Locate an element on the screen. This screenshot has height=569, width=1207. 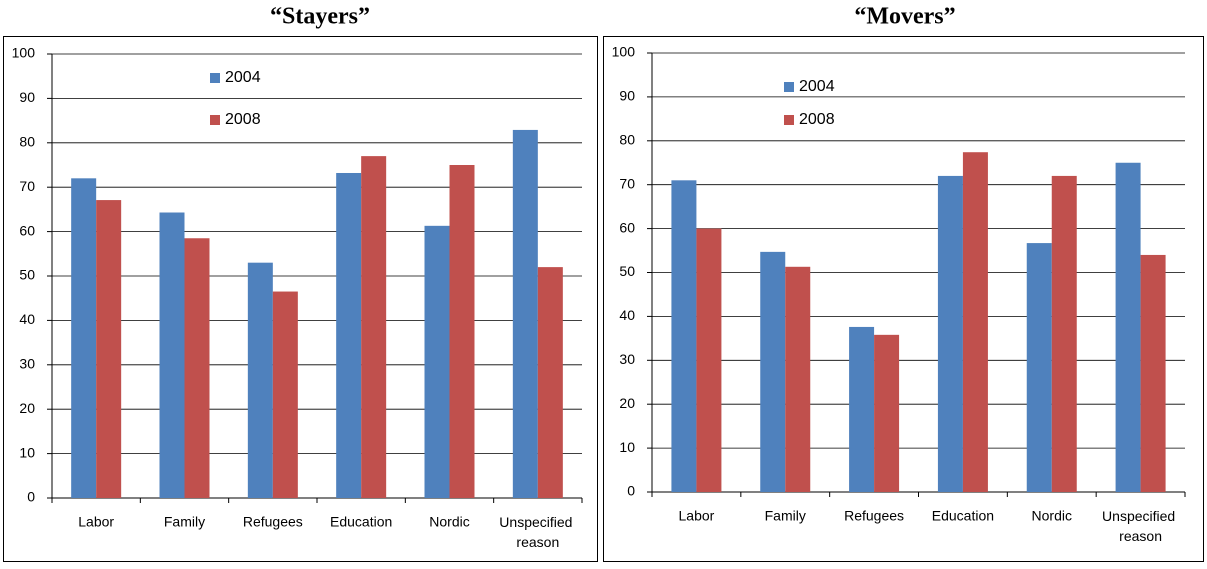
chart-title: “Stayers” is located at coordinates (320, 17).